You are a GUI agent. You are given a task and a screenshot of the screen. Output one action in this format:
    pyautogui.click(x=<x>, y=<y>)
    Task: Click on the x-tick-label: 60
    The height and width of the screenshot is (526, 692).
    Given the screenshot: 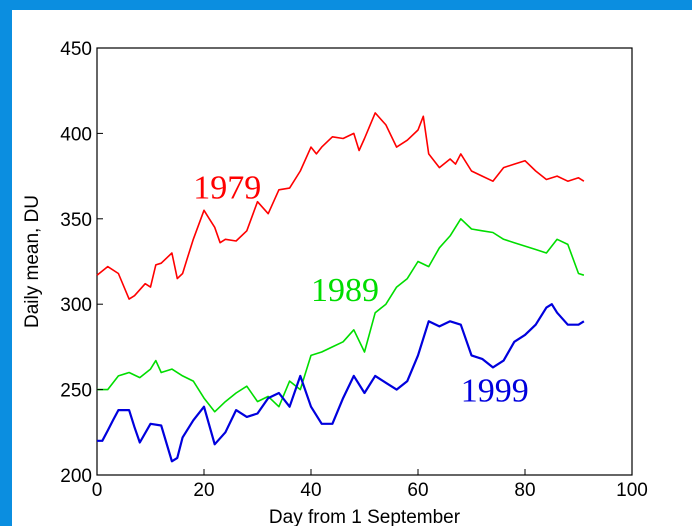 What is the action you would take?
    pyautogui.click(x=417, y=490)
    